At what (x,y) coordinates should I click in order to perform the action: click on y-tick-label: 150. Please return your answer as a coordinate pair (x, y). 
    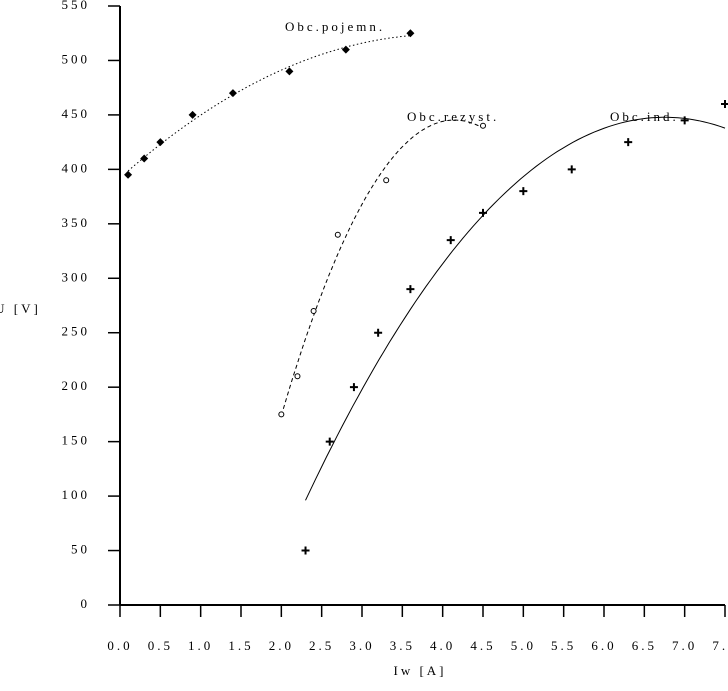
    Looking at the image, I should click on (76, 440).